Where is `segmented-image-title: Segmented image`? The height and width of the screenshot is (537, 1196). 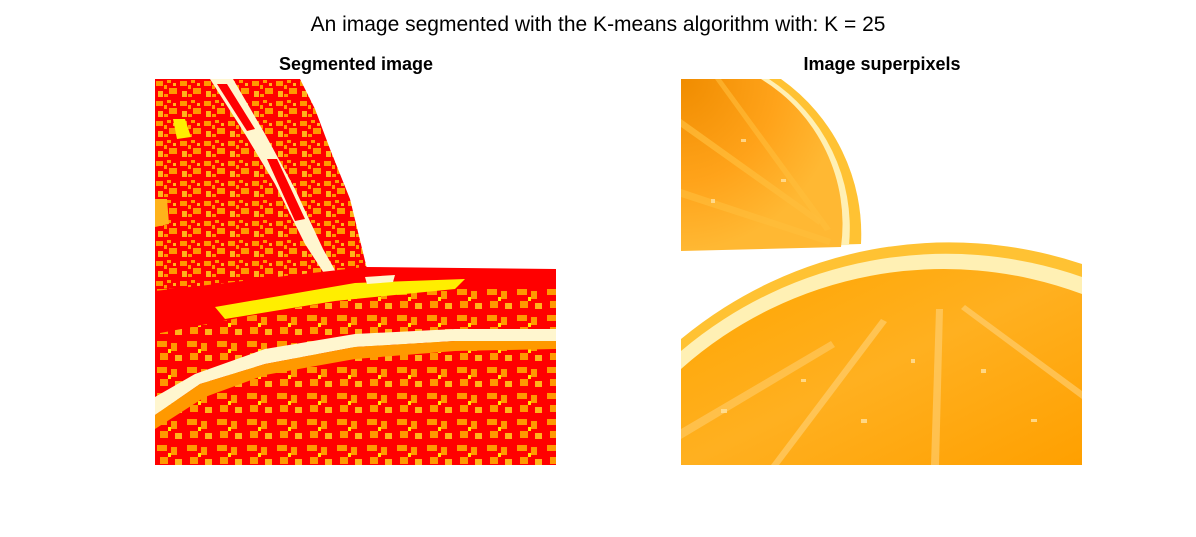 segmented-image-title: Segmented image is located at coordinates (356, 64).